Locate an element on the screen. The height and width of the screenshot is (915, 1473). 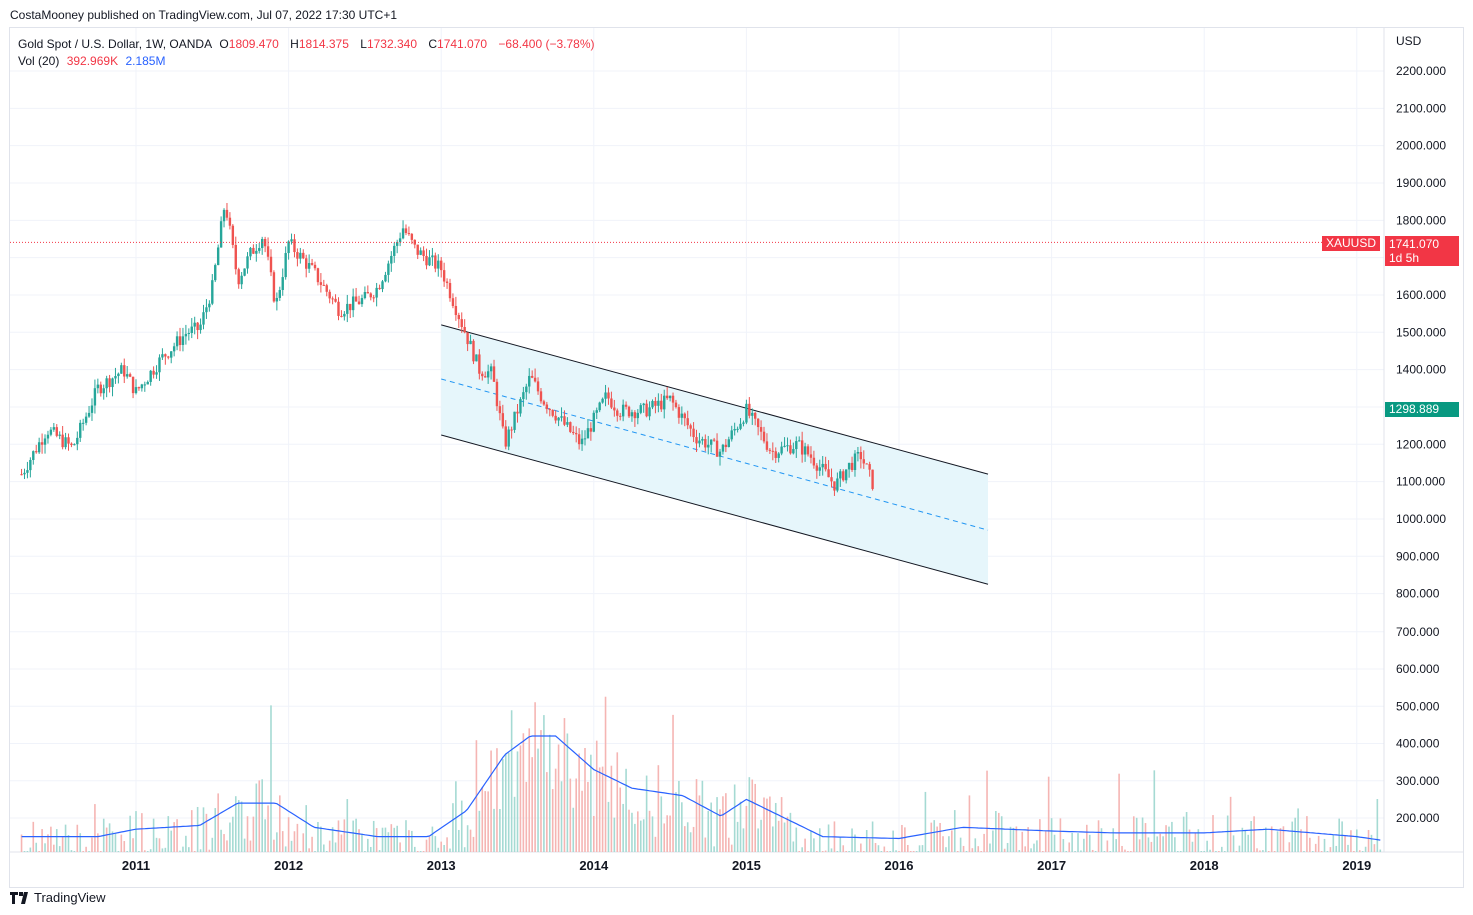
legend-volume-row: Vol (20) 392.969K 2.185M is located at coordinates (308, 61).